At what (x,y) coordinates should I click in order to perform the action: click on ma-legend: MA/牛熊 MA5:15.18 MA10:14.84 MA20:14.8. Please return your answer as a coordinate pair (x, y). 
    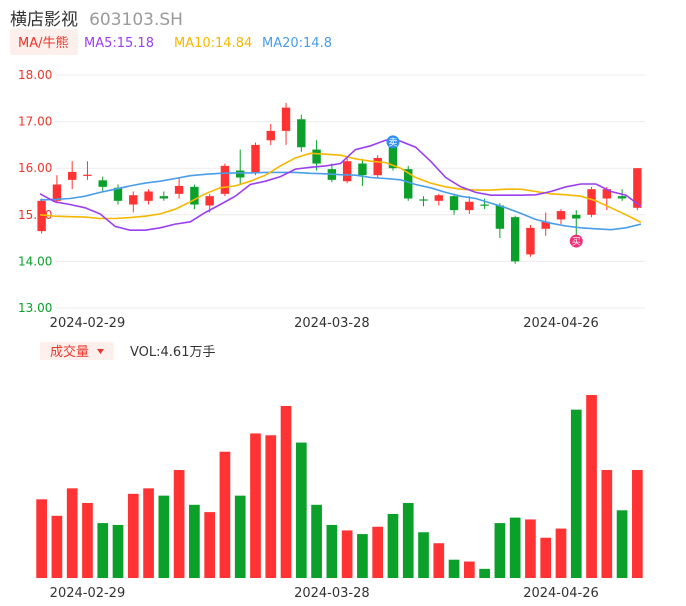
    Looking at the image, I should click on (171, 42).